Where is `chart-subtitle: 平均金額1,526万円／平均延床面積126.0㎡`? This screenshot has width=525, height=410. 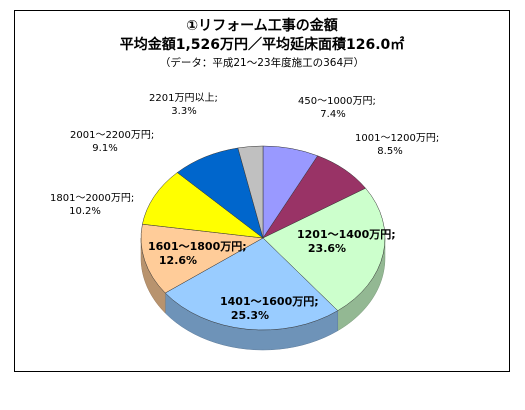
chart-subtitle: 平均金額1,526万円／平均延床面積126.0㎡ is located at coordinates (262, 45).